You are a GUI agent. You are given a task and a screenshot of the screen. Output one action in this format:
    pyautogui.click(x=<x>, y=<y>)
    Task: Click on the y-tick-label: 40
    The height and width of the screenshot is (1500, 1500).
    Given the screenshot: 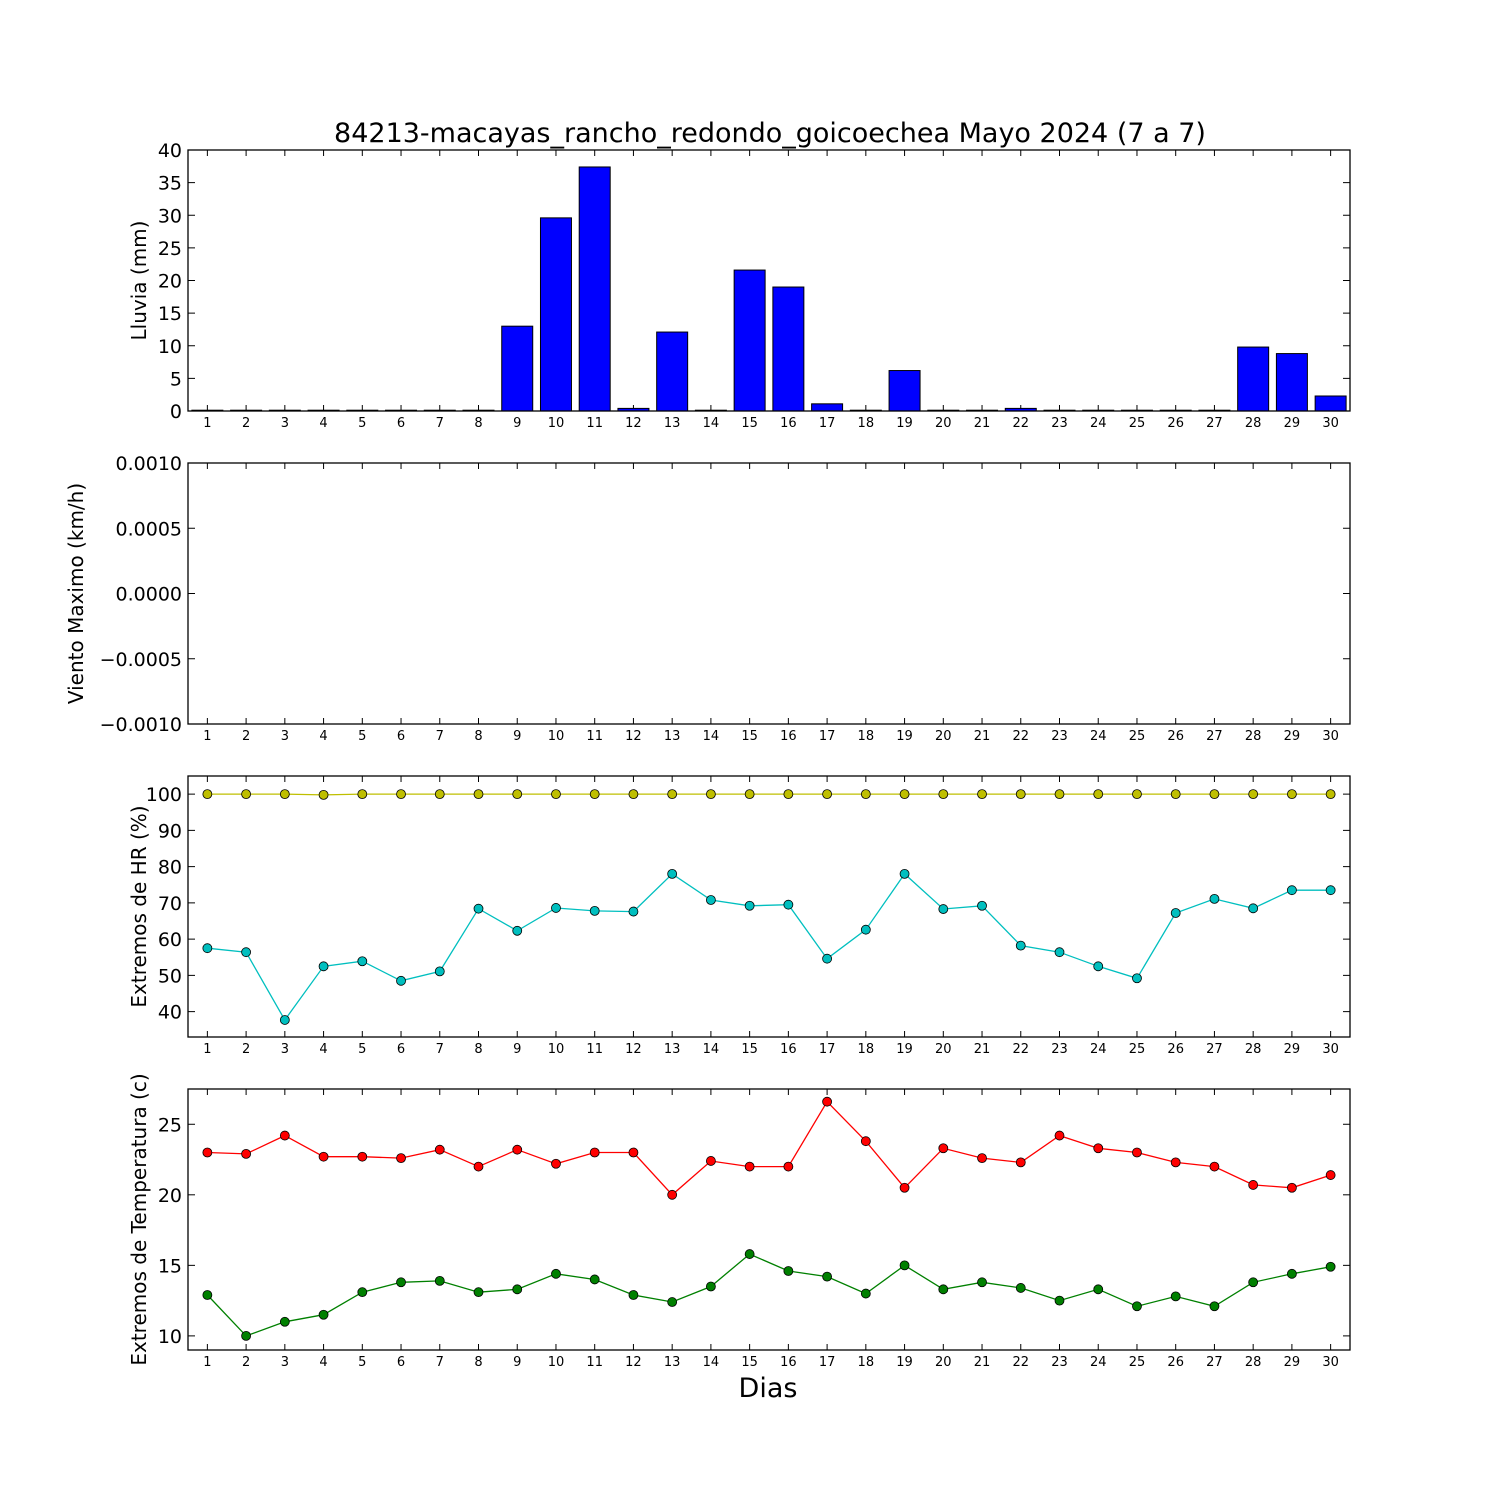 What is the action you would take?
    pyautogui.click(x=170, y=1013)
    